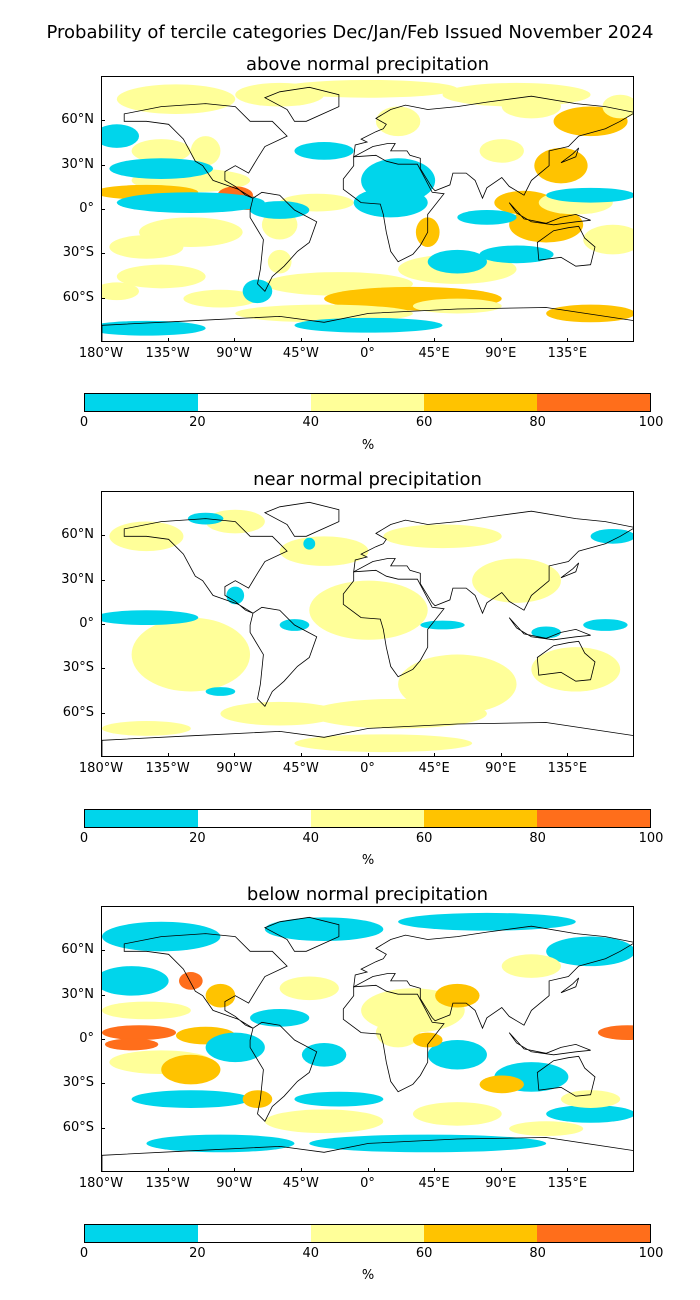 The image size is (700, 1300). I want to click on lon-tick-label: 135°E, so click(567, 1183).